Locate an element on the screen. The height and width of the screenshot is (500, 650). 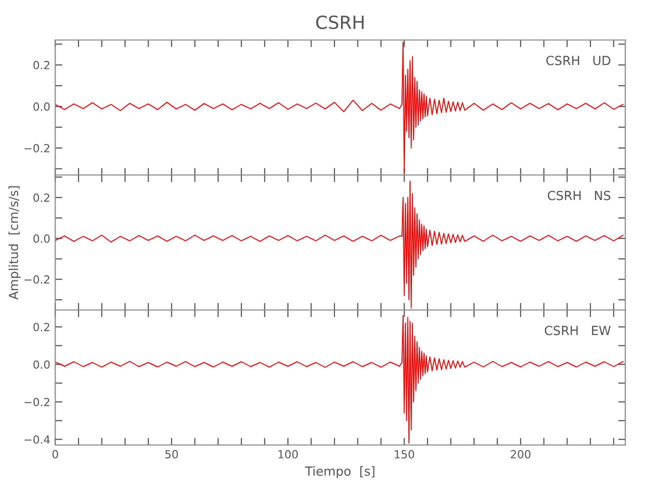
annotation: CSRH UD is located at coordinates (578, 61).